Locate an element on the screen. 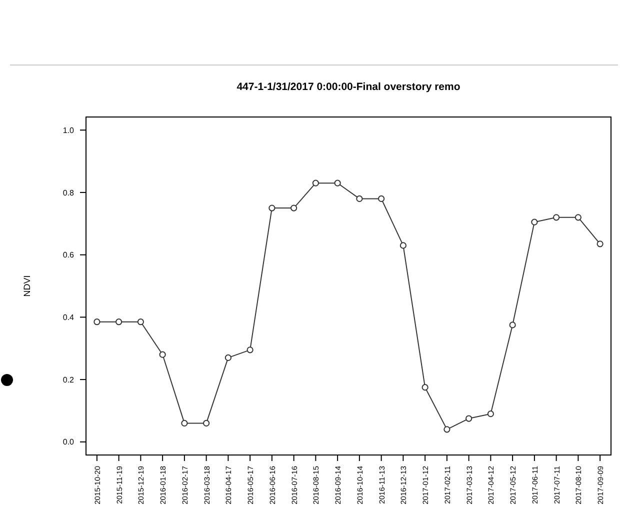  y-tick-label: 0.6 is located at coordinates (68, 255).